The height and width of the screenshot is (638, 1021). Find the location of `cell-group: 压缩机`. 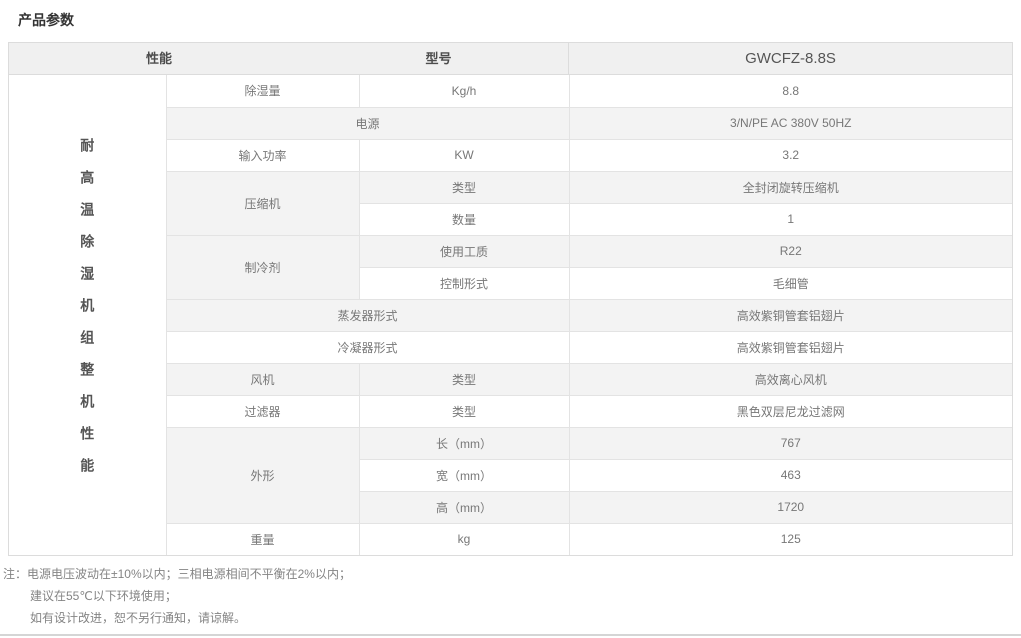

cell-group: 压缩机 is located at coordinates (262, 203).